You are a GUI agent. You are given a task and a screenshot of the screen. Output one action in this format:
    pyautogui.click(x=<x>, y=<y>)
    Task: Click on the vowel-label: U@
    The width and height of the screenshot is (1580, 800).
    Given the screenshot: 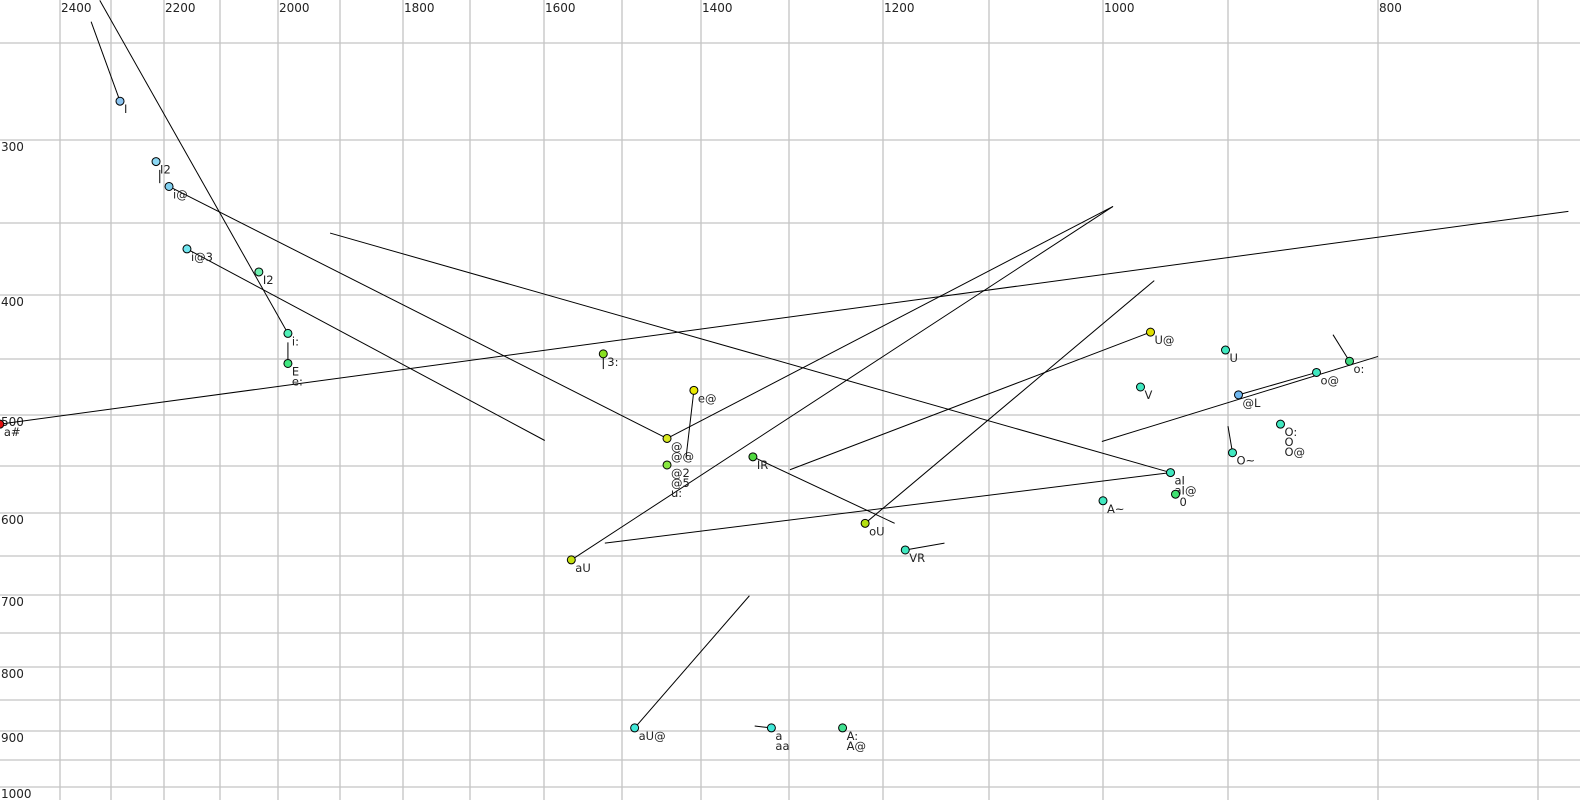 What is the action you would take?
    pyautogui.click(x=1165, y=340)
    